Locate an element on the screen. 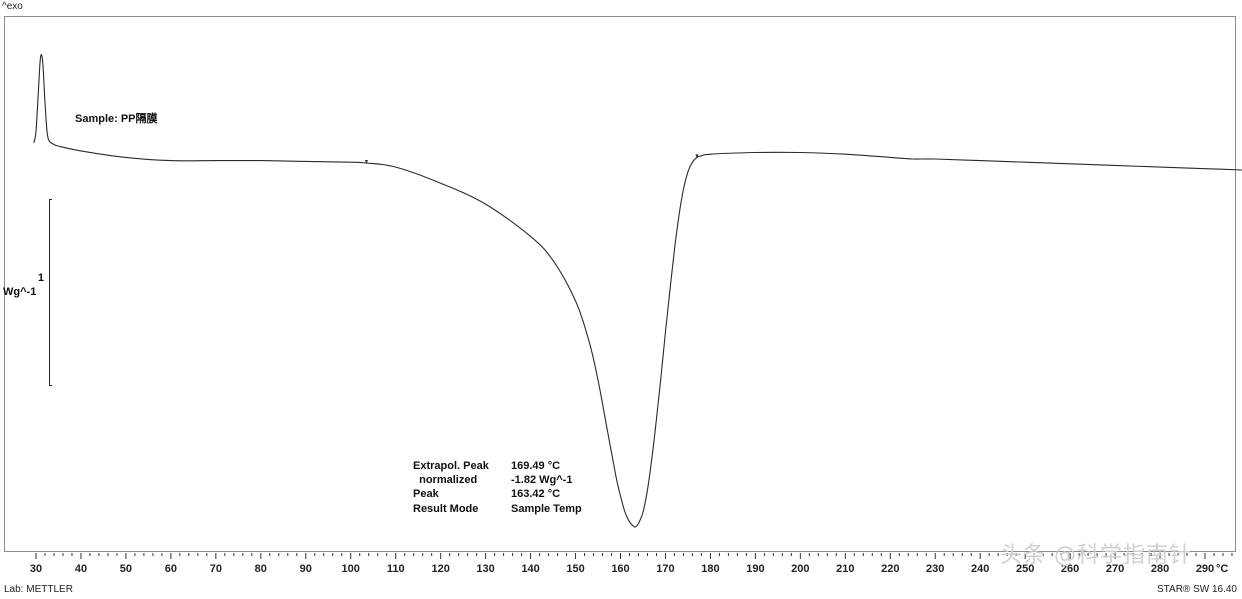 Image resolution: width=1242 pixels, height=599 pixels. result-value: 163.42 °C is located at coordinates (536, 494).